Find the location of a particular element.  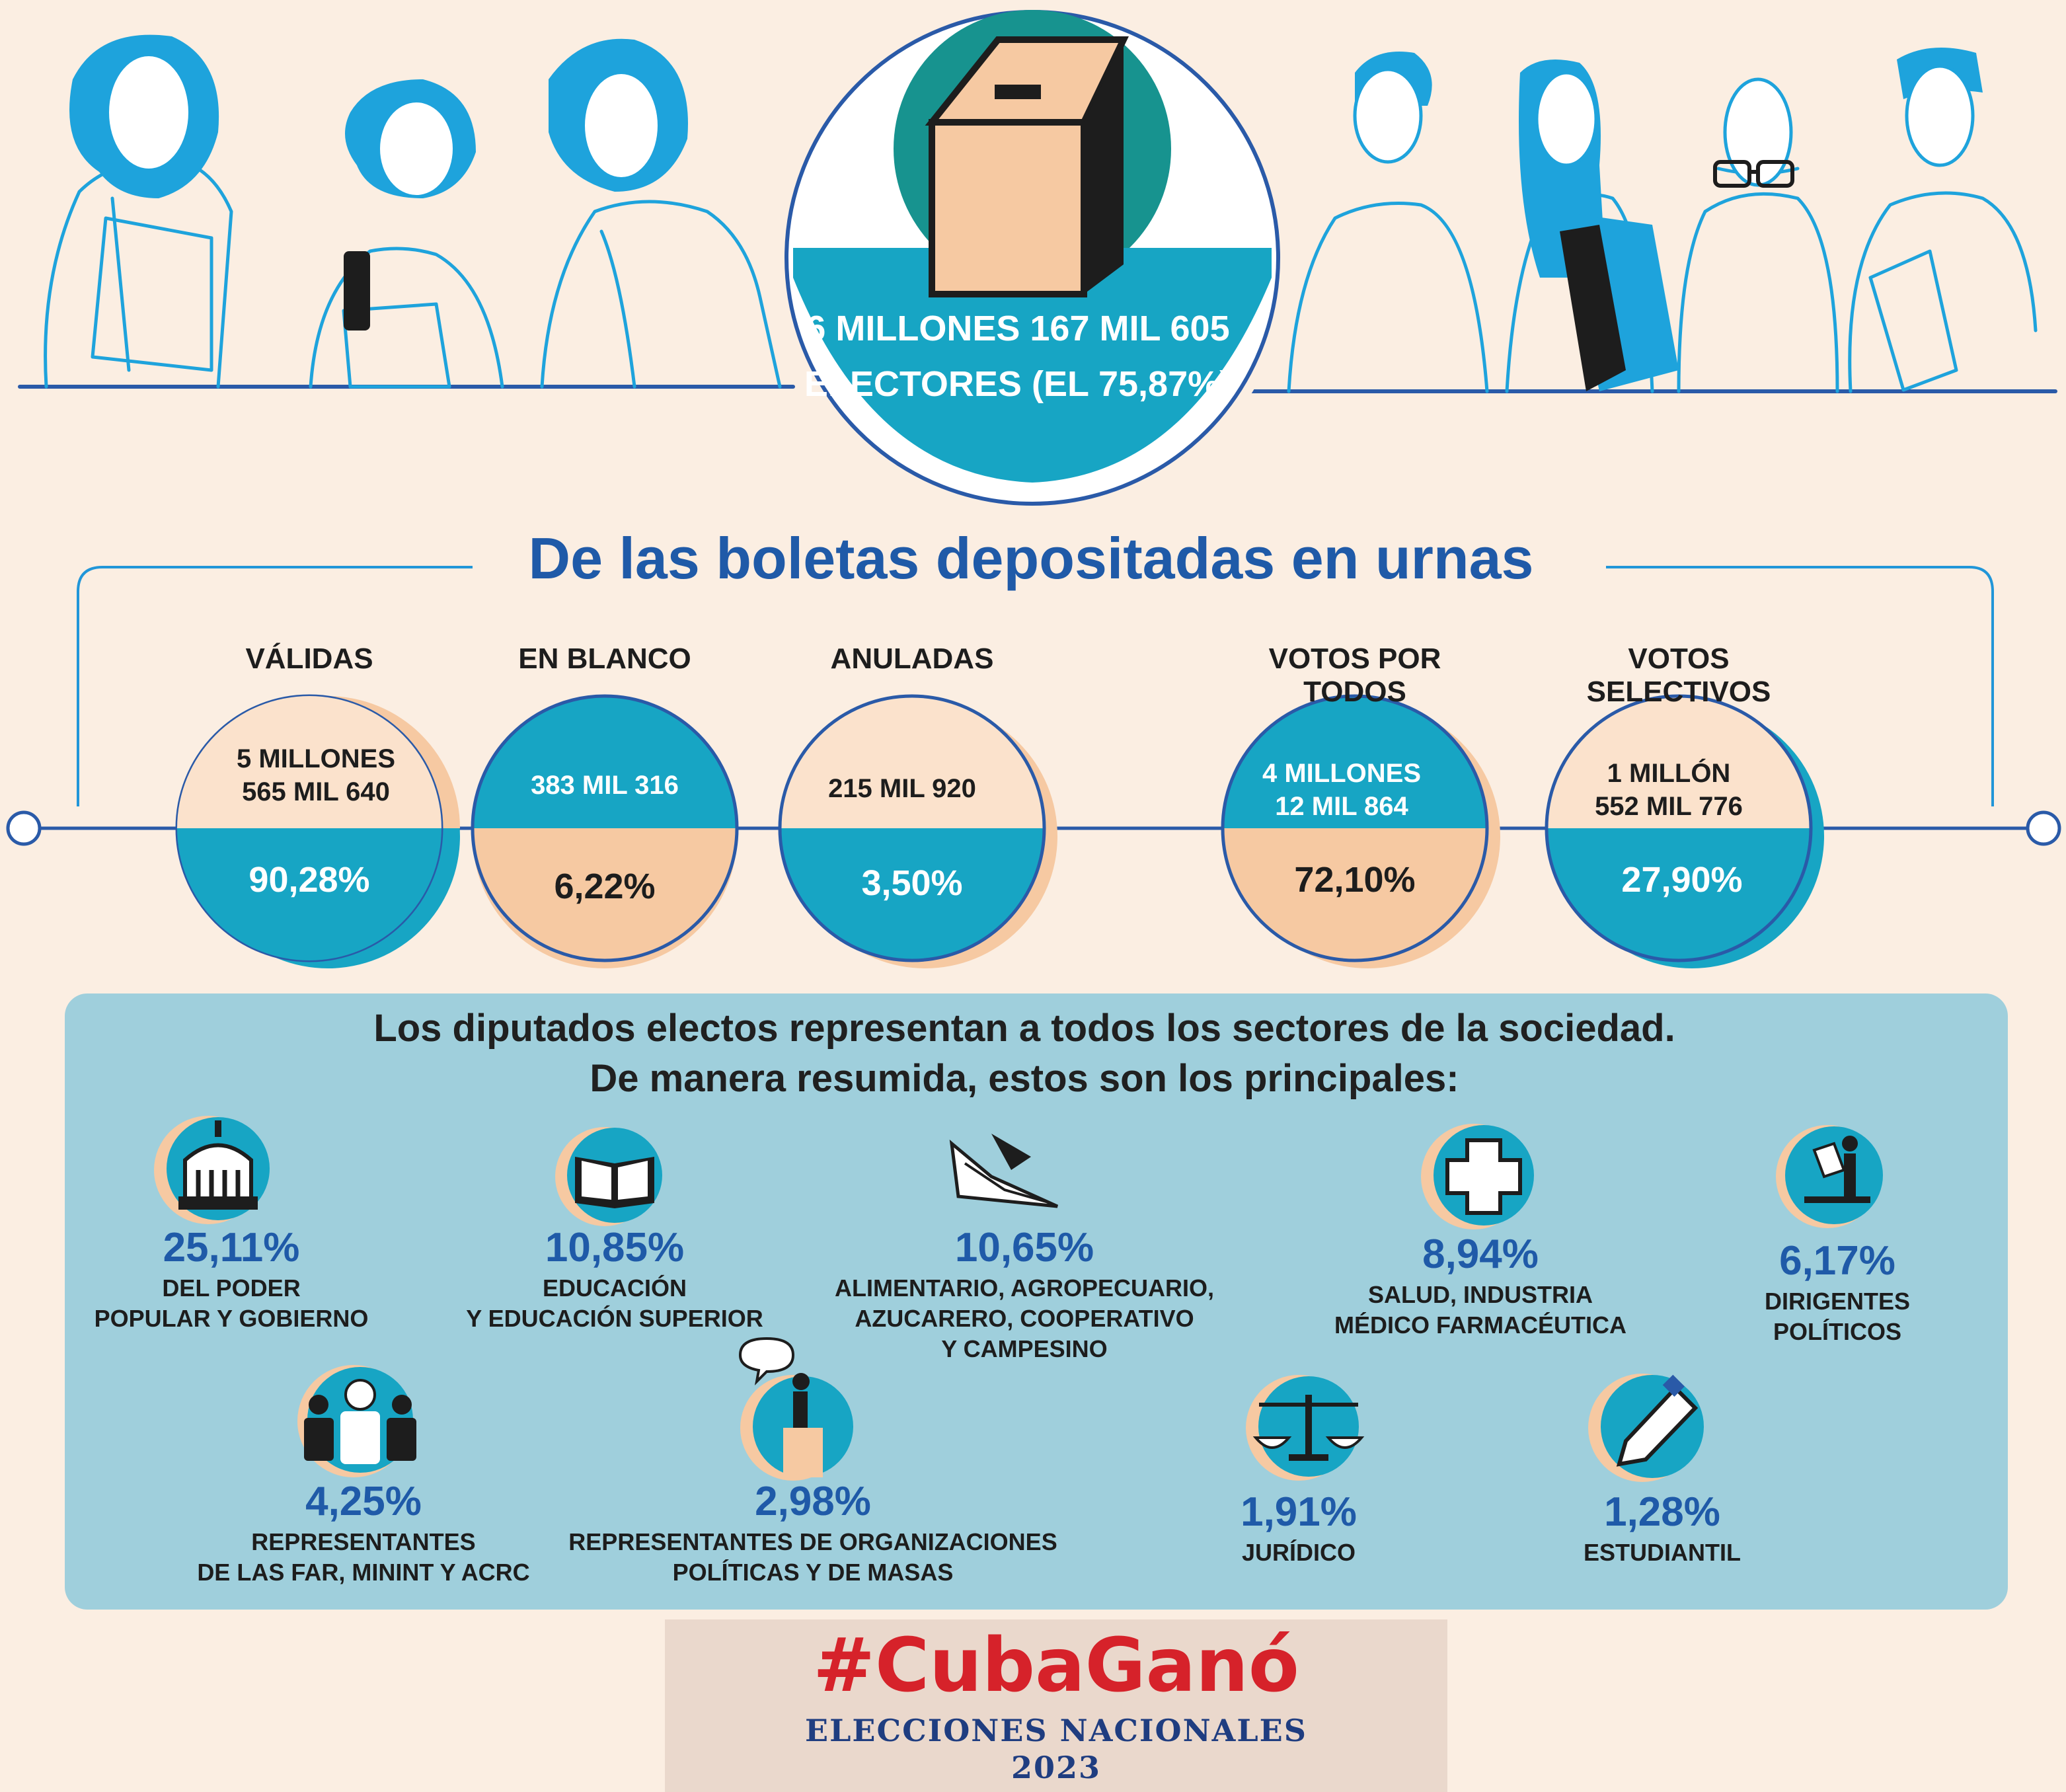

ballot-count: 4 MILLONES 12 MIL 864 is located at coordinates (1342, 790).